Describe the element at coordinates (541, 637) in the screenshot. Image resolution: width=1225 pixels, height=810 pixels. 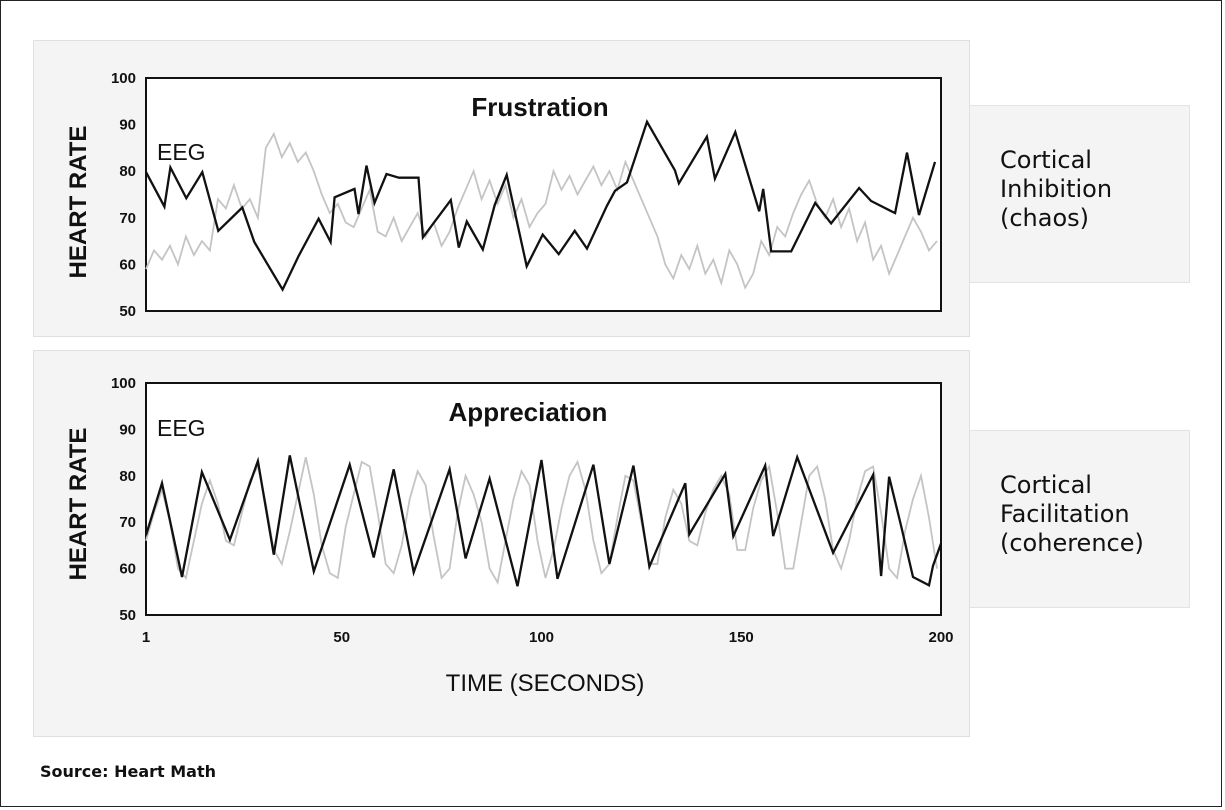
I see `x-tick-label: 100` at that location.